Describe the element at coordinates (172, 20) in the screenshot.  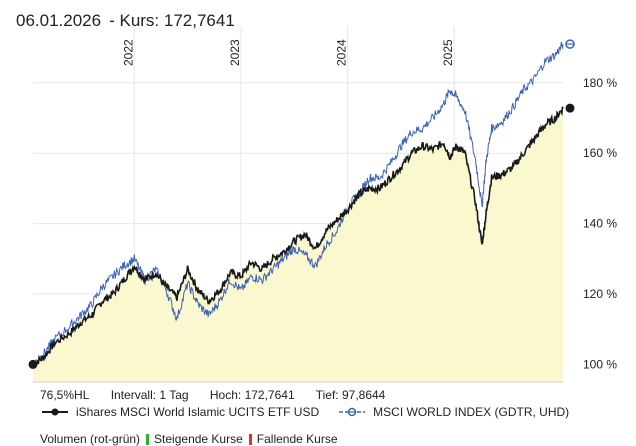
I see `chart-price: - Kurs: 172,7641` at that location.